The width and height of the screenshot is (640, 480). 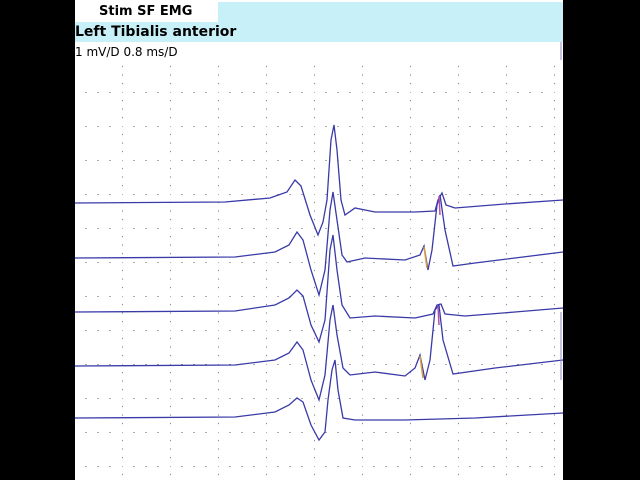 What do you see at coordinates (126, 52) in the screenshot?
I see `scale-label: 1 mV/D 0.8 ms/D` at bounding box center [126, 52].